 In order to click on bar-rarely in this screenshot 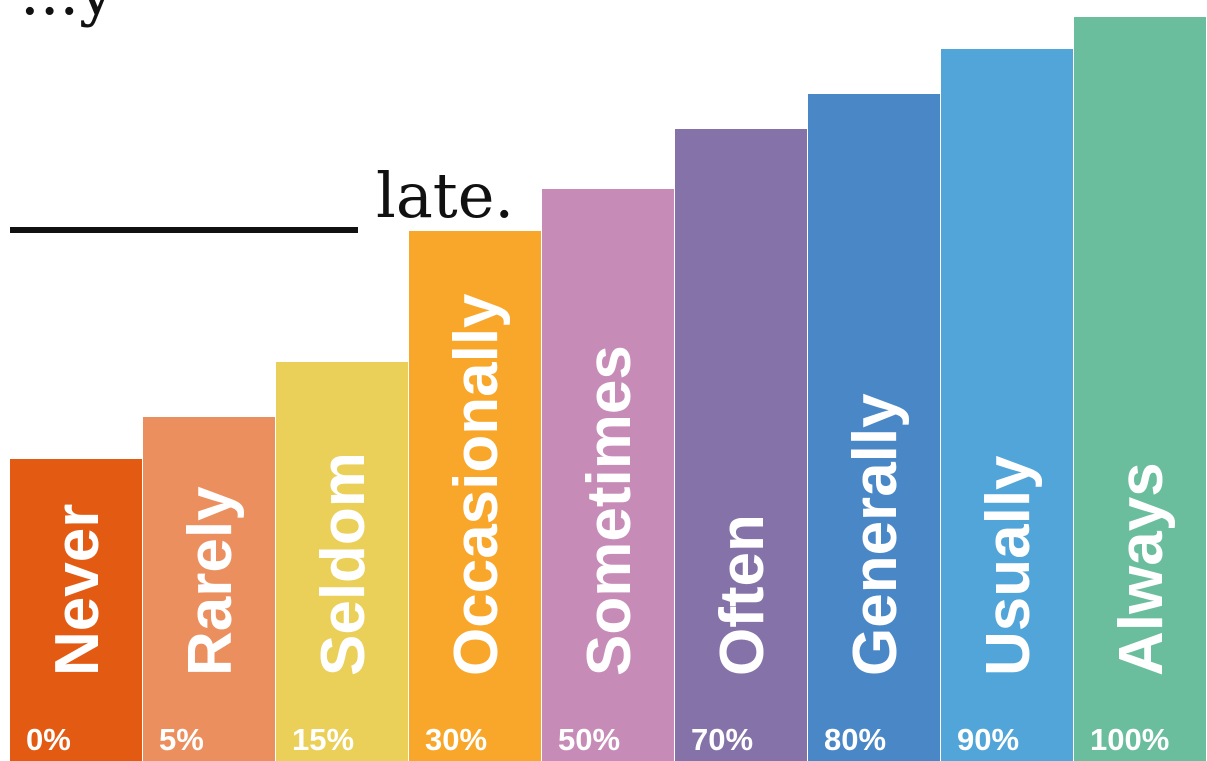, I will do `click(209, 589)`.